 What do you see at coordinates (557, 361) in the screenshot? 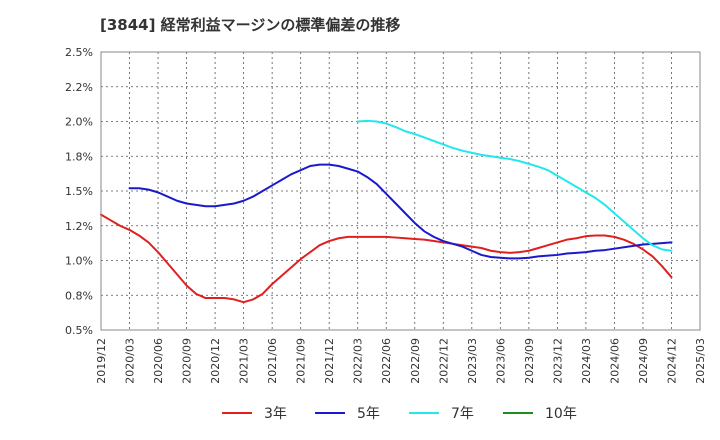
I see `x-tick-label: 2023/12` at bounding box center [557, 361].